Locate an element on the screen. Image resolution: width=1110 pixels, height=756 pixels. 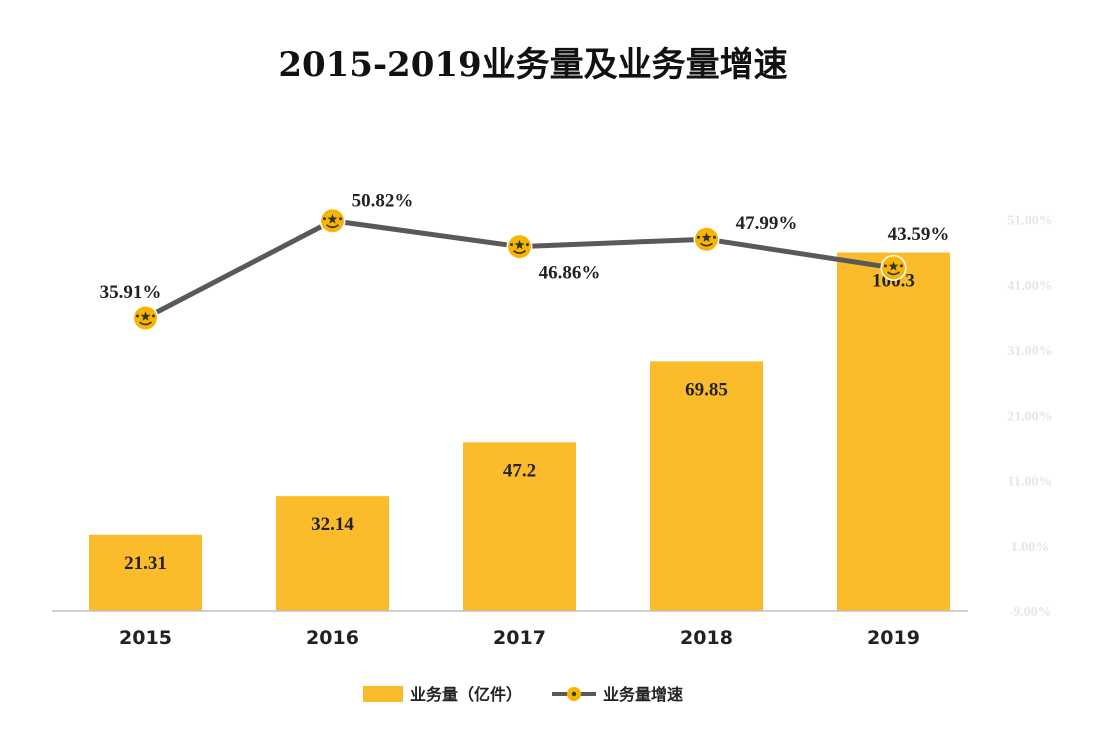
bar-2018 is located at coordinates (706, 486).